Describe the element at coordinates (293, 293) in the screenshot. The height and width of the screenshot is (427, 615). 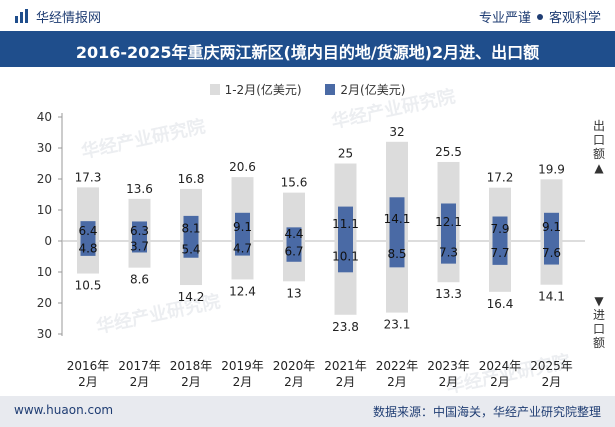
I see `ytd-import-label: 13` at that location.